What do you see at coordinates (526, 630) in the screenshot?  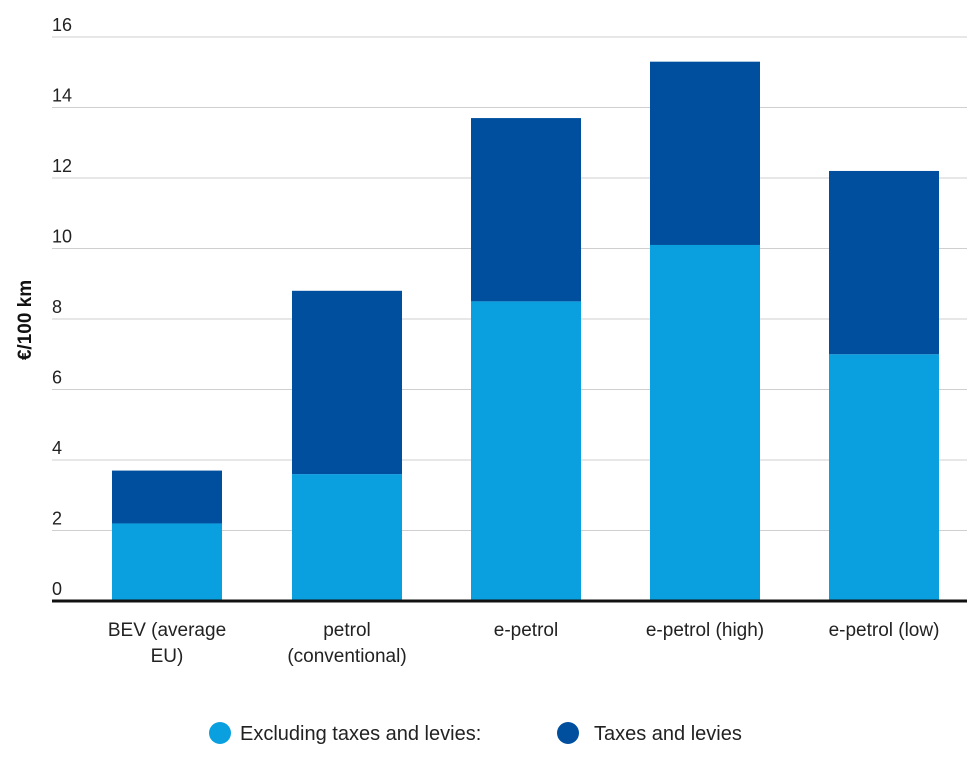 I see `x-tick-label: e-petrol` at bounding box center [526, 630].